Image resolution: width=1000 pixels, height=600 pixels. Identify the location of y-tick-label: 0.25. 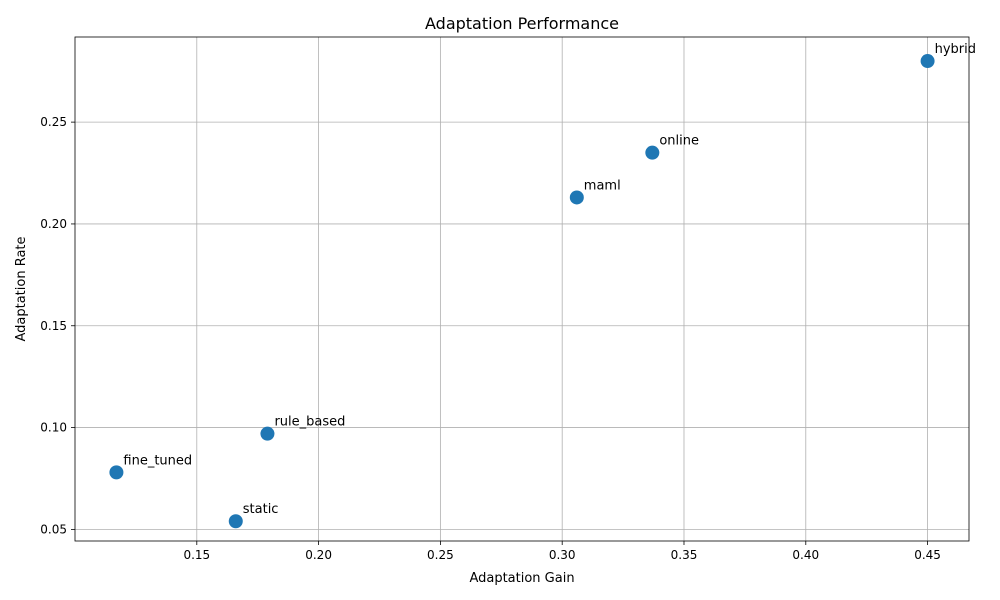
(53, 122).